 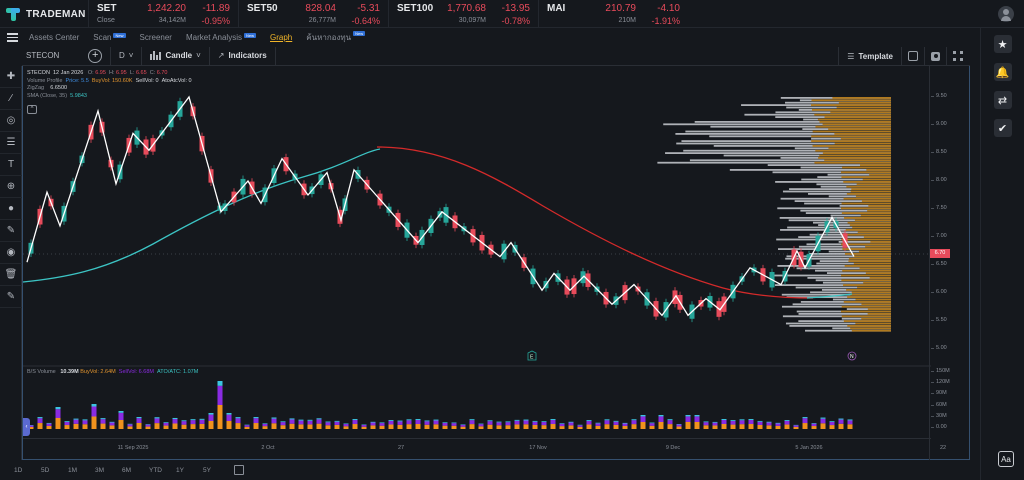 What do you see at coordinates (613, 14) in the screenshot?
I see `ticker-mai: MAI 210.79 -4.10 210M -1.91%` at bounding box center [613, 14].